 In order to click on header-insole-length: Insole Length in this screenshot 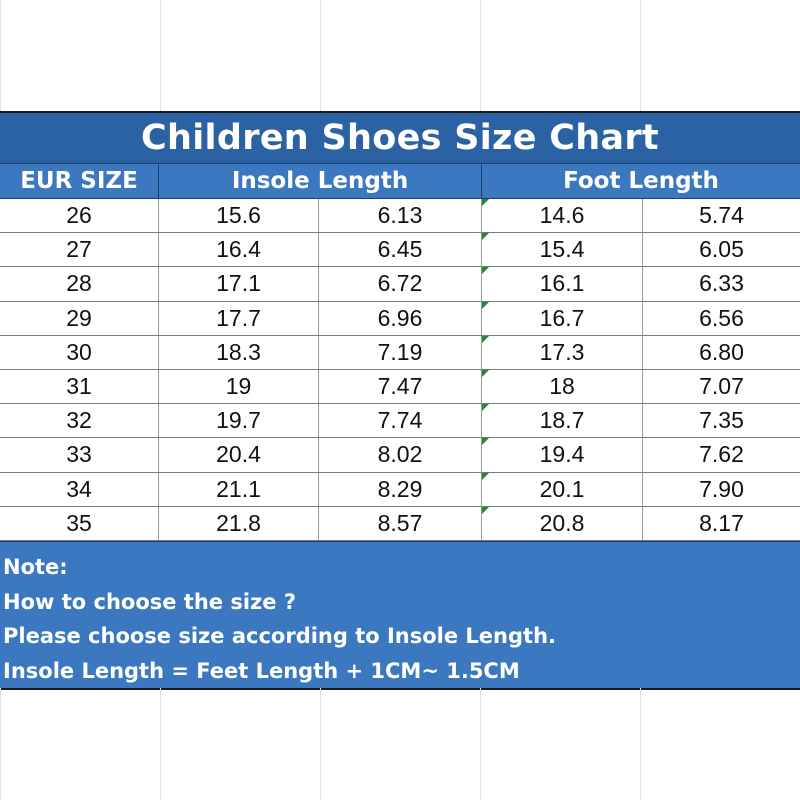, I will do `click(320, 181)`.